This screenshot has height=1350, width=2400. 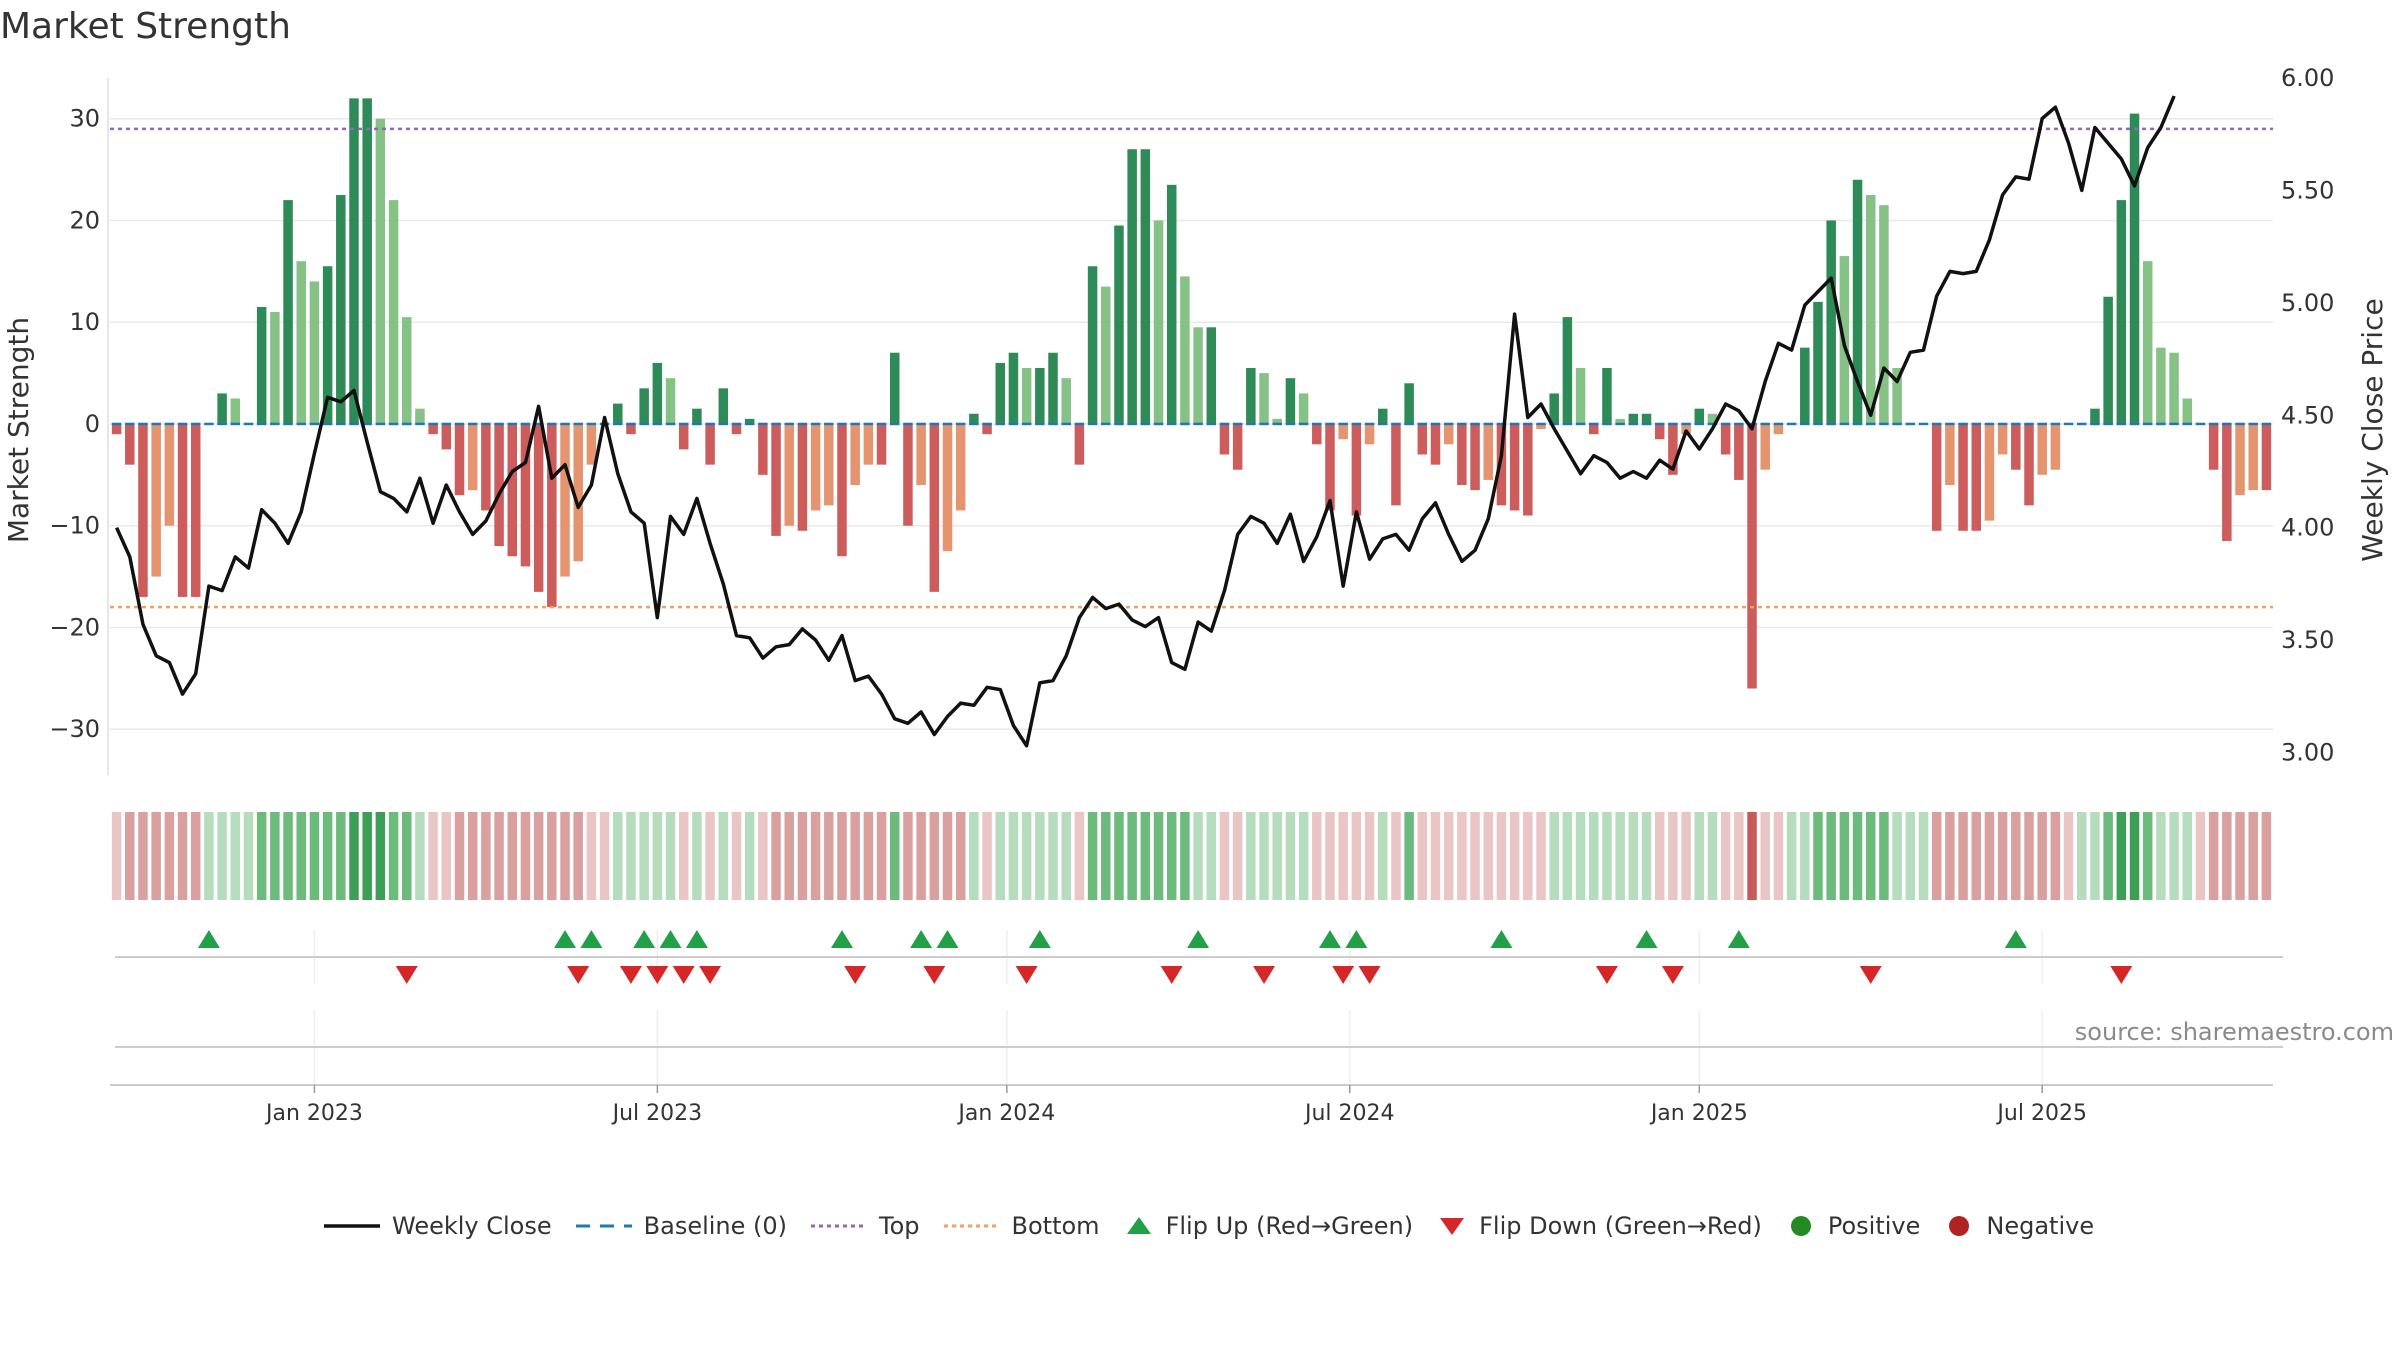 What do you see at coordinates (1452, 1226) in the screenshot?
I see `triangle-down-icon` at bounding box center [1452, 1226].